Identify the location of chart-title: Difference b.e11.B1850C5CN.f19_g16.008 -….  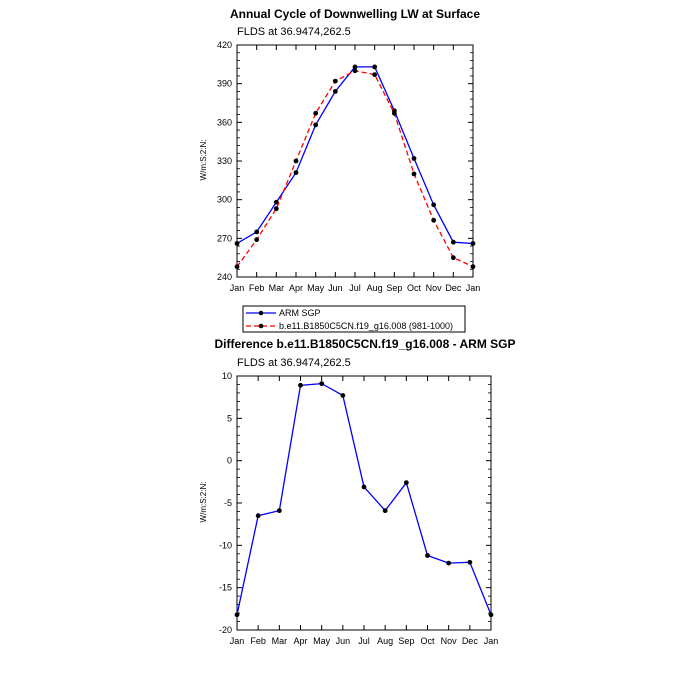
(364, 344).